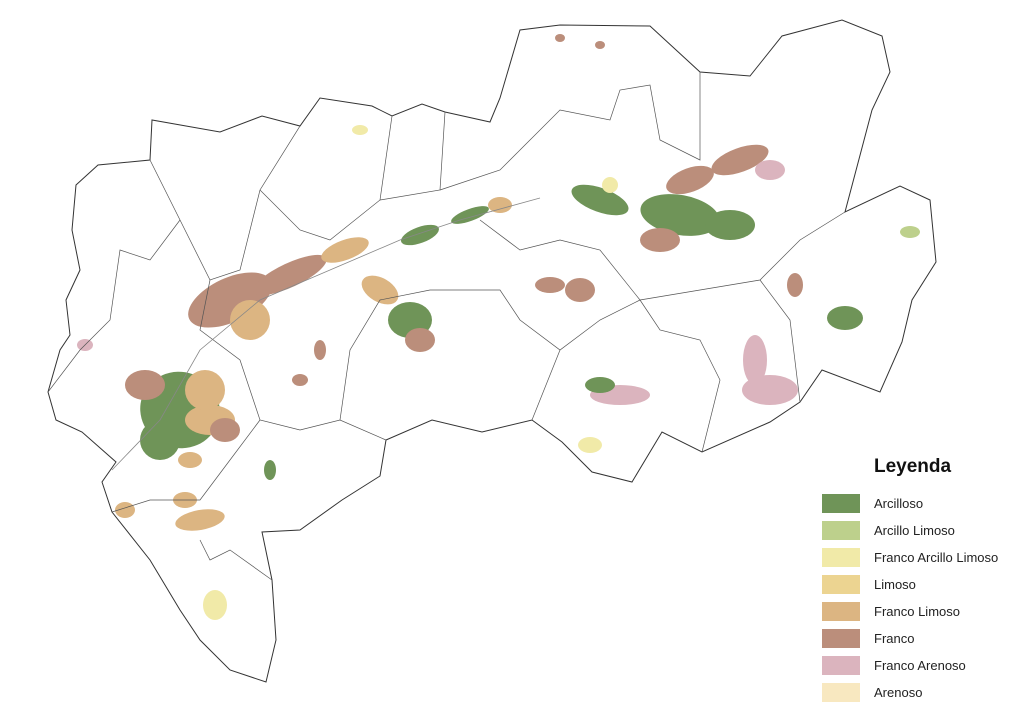 The height and width of the screenshot is (708, 1024). What do you see at coordinates (913, 466) in the screenshot?
I see `legend-title: Leyenda` at bounding box center [913, 466].